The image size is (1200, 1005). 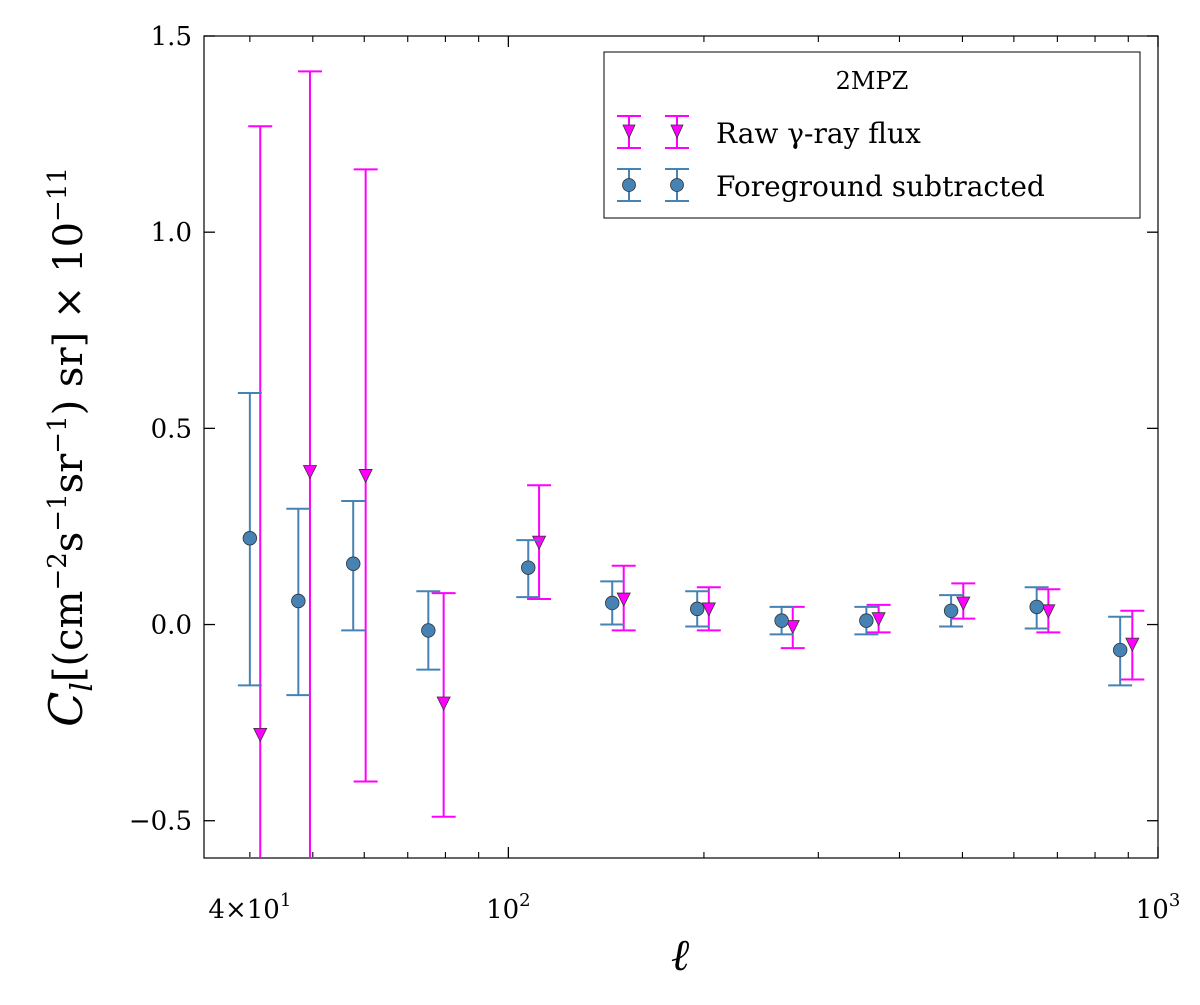 What do you see at coordinates (524, 900) in the screenshot?
I see `x-tick-exponent: 2` at bounding box center [524, 900].